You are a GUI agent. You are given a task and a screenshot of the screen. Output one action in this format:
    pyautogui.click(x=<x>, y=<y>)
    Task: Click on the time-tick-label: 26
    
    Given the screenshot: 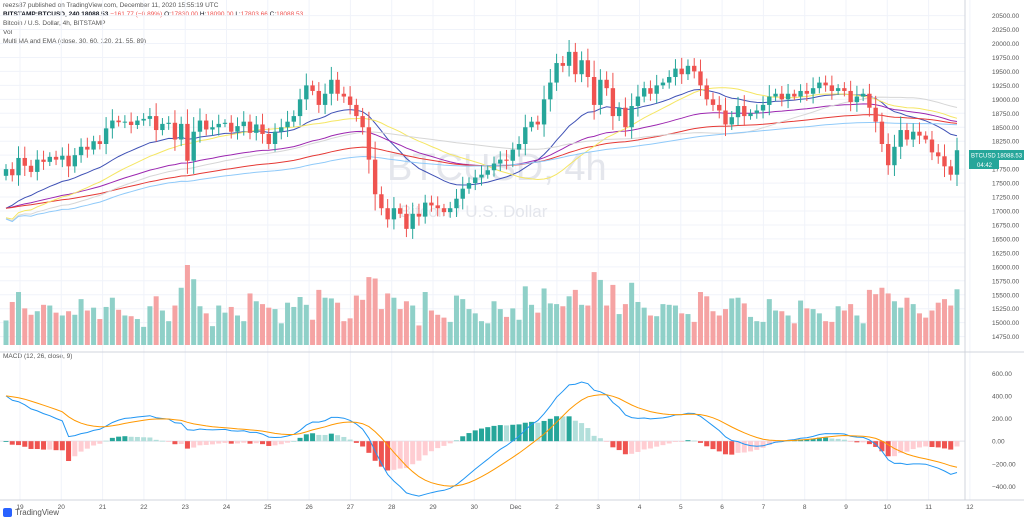 What is the action you would take?
    pyautogui.click(x=309, y=507)
    